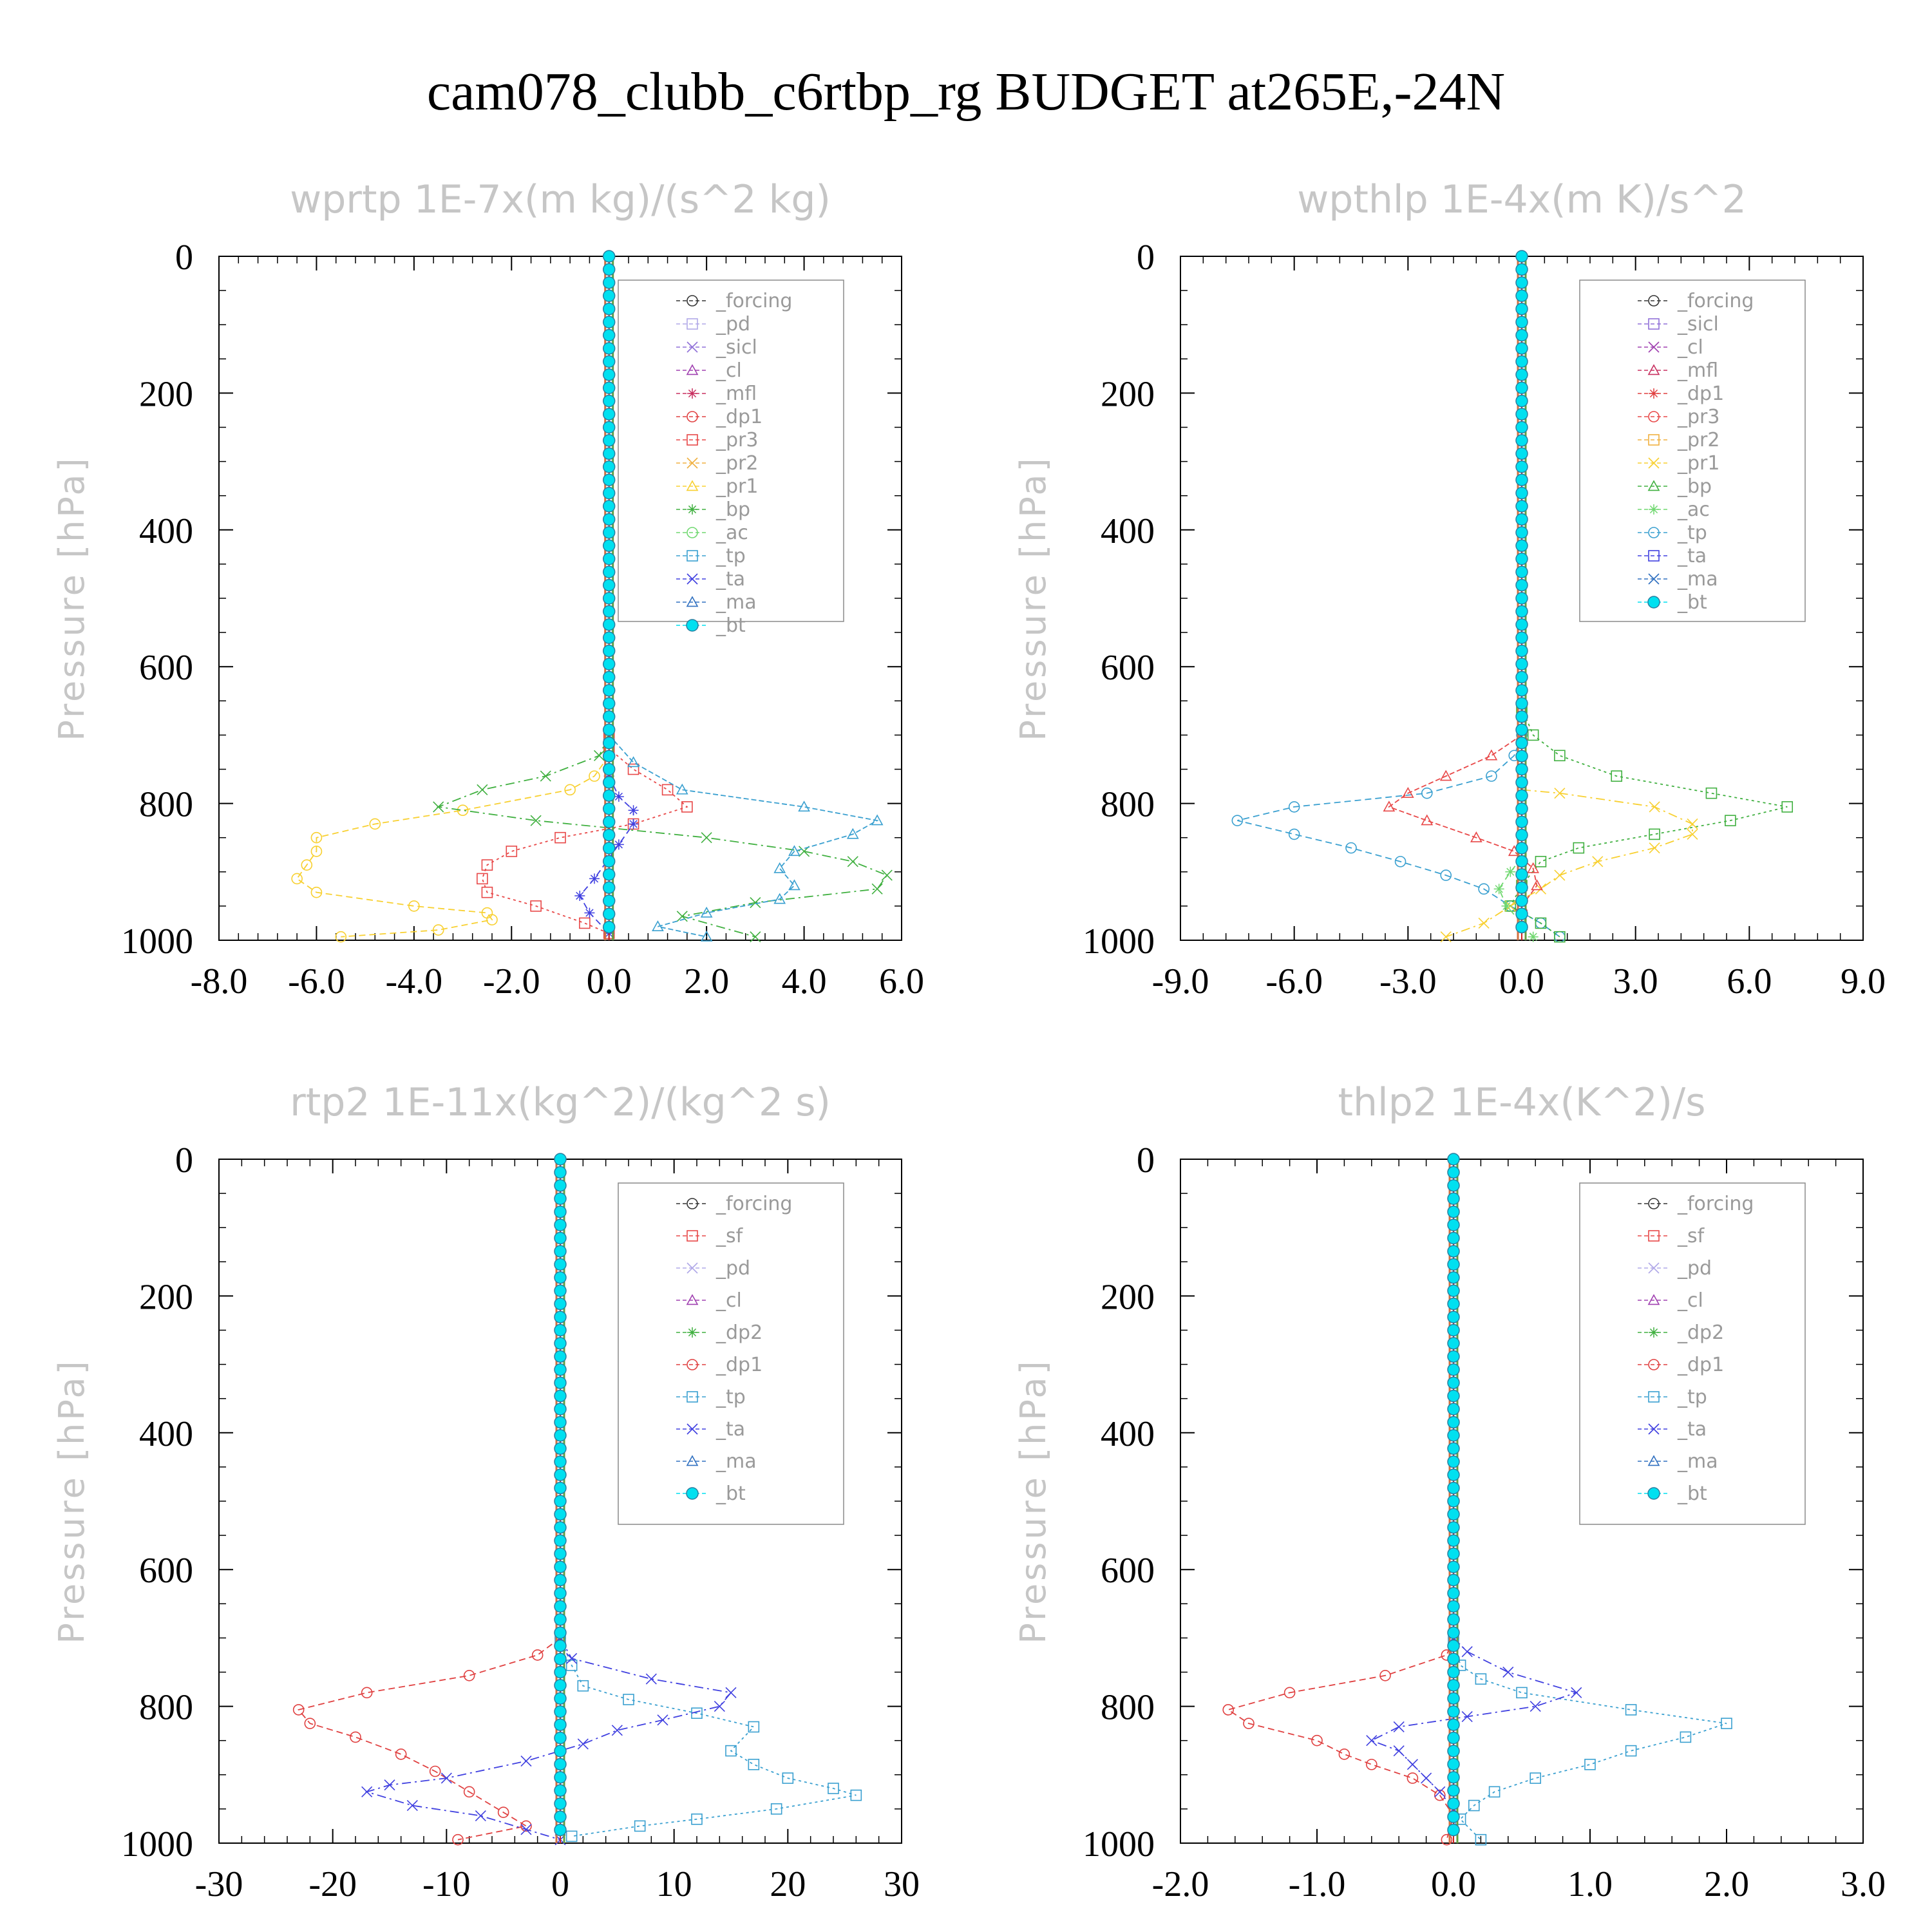 Image resolution: width=1932 pixels, height=1932 pixels. What do you see at coordinates (709, 370) in the screenshot?
I see `legend-item: _cl` at bounding box center [709, 370].